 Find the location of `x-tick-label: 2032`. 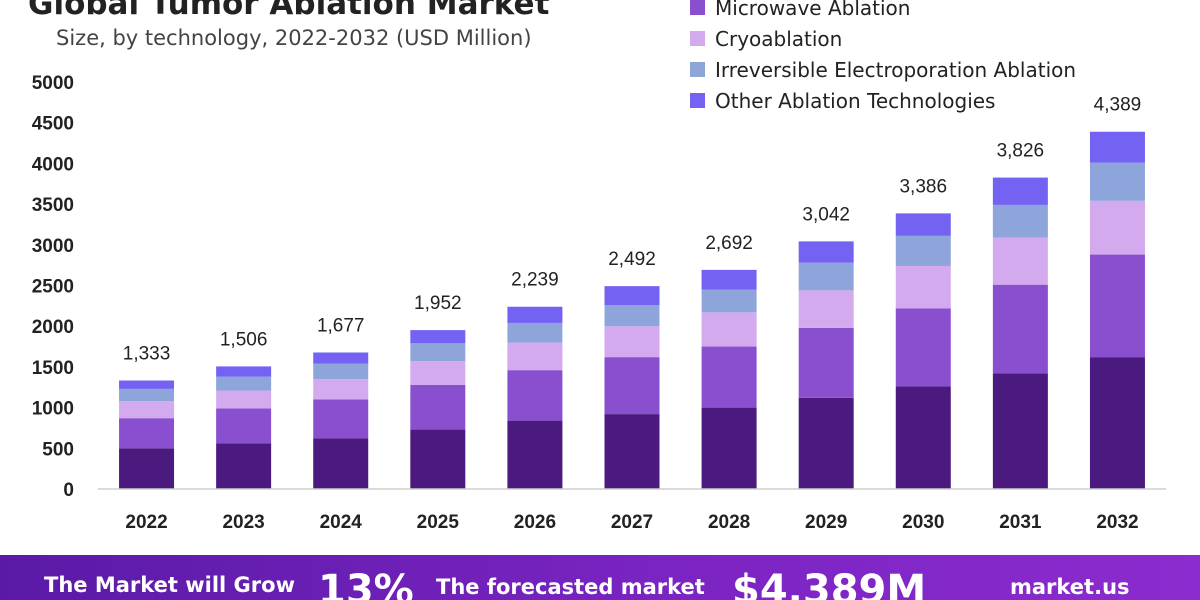

x-tick-label: 2032 is located at coordinates (1117, 522).